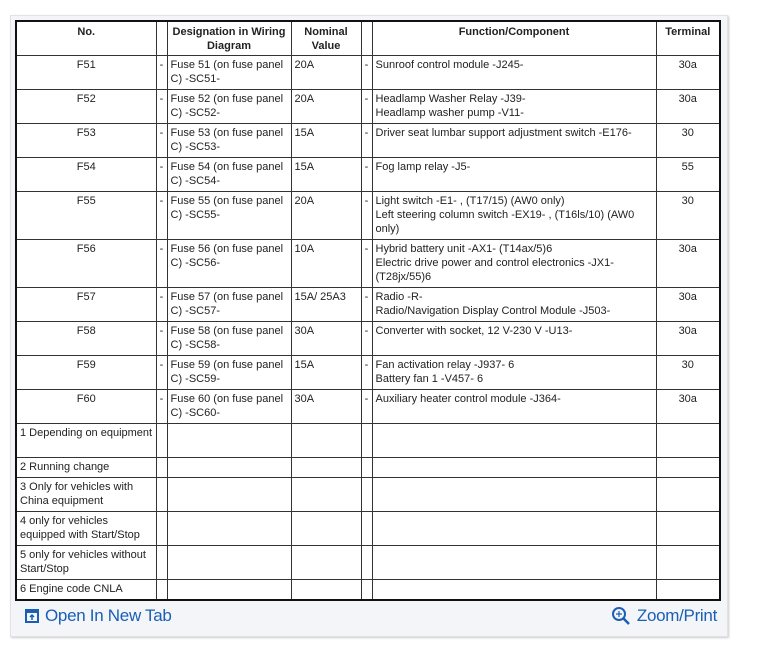 The image size is (765, 657). Describe the element at coordinates (514, 38) in the screenshot. I see `header-function: Function/Component` at that location.